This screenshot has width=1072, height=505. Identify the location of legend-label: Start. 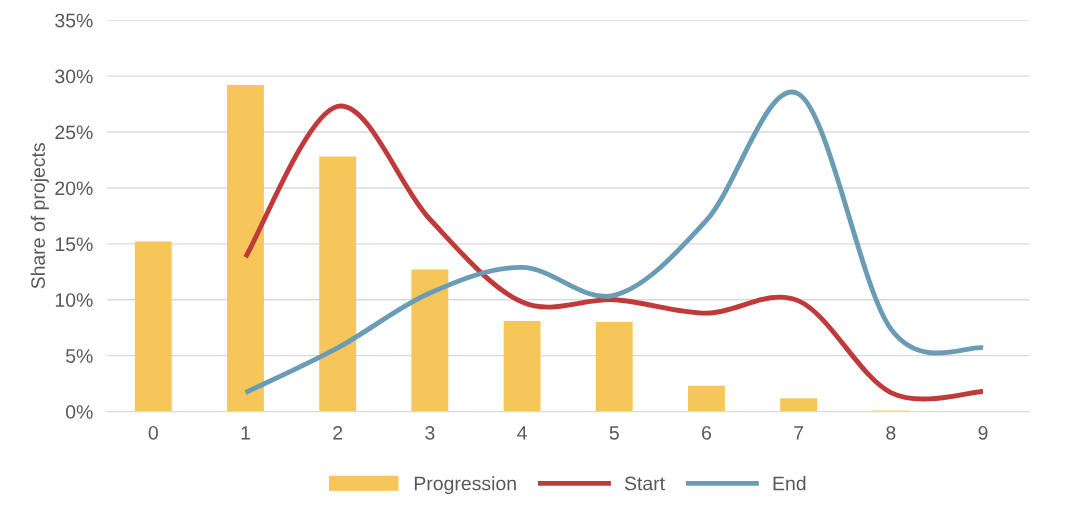
(644, 483).